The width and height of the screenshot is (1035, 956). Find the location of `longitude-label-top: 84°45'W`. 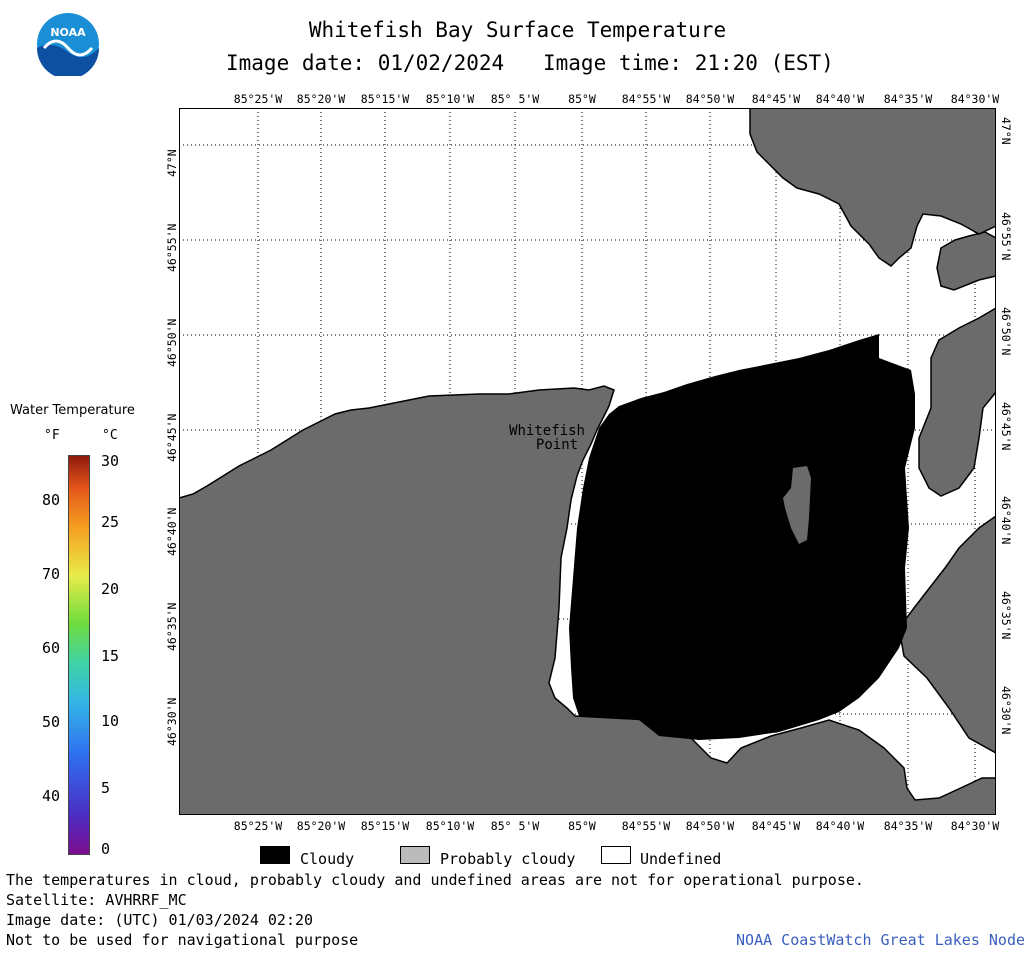

longitude-label-top: 84°45'W is located at coordinates (776, 99).